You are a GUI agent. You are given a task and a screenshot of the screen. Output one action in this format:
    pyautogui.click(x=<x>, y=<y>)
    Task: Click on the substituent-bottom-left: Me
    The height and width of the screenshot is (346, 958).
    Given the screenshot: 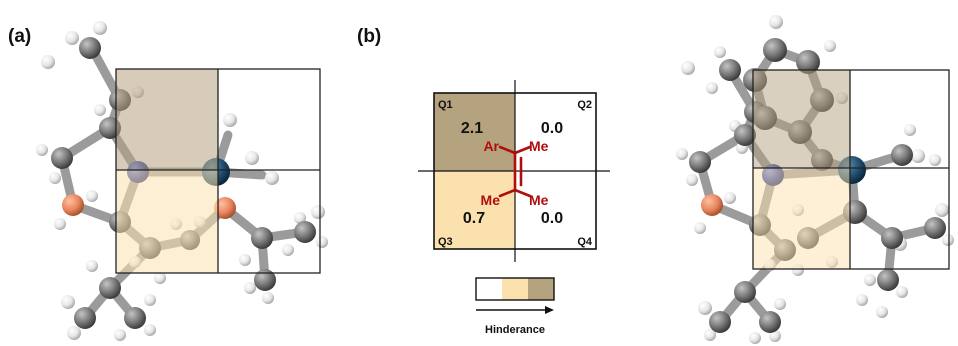 What is the action you would take?
    pyautogui.click(x=491, y=200)
    